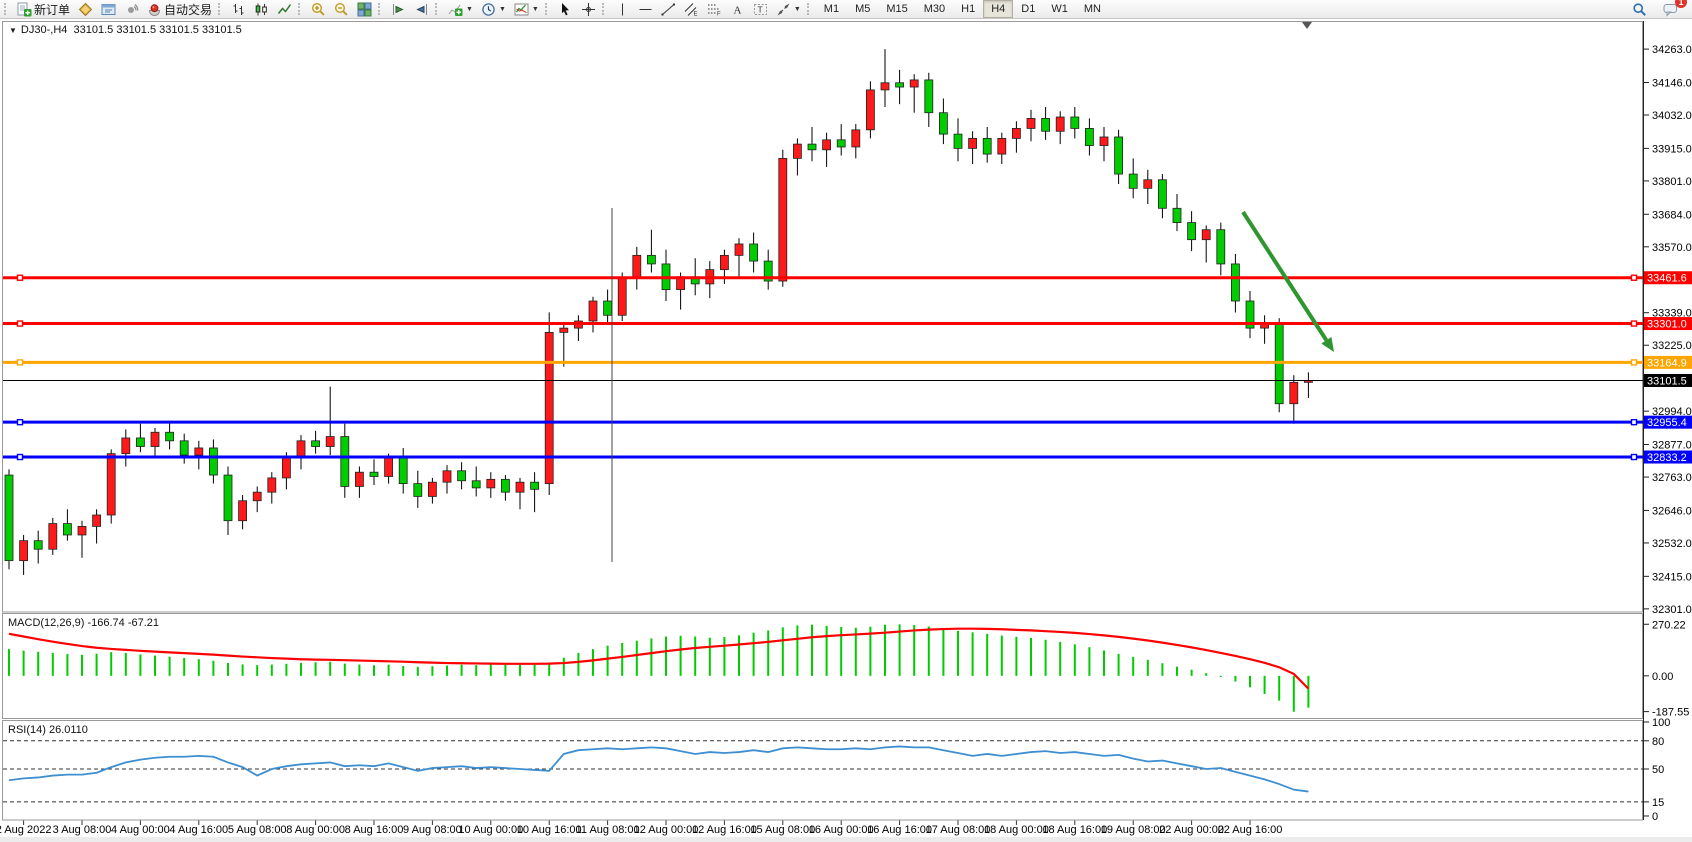 The width and height of the screenshot is (1692, 842). What do you see at coordinates (691, 9) in the screenshot?
I see `equidistant-channel-button: E` at bounding box center [691, 9].